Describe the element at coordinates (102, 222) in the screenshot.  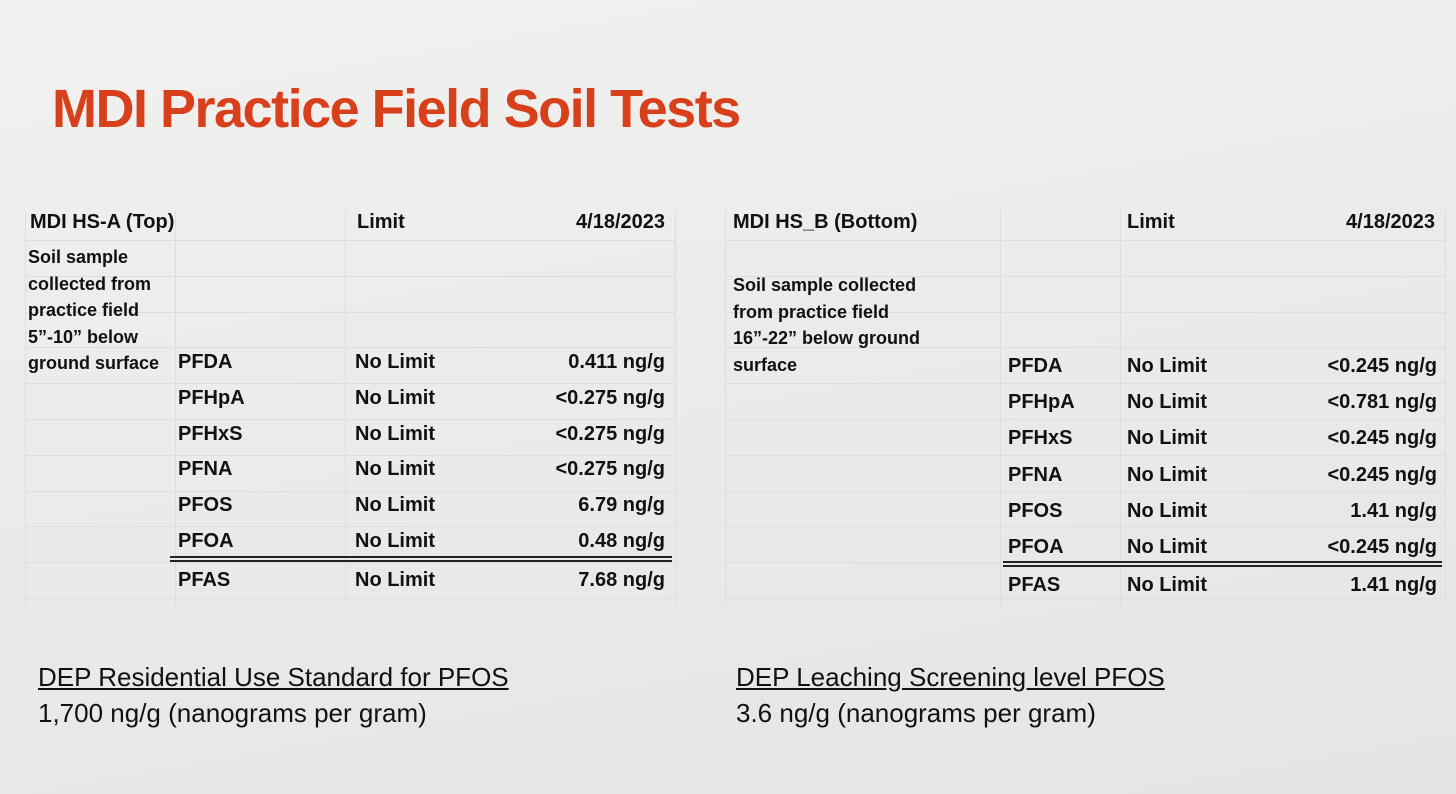
I see `header-cell: MDI HS-A (Top)` at that location.